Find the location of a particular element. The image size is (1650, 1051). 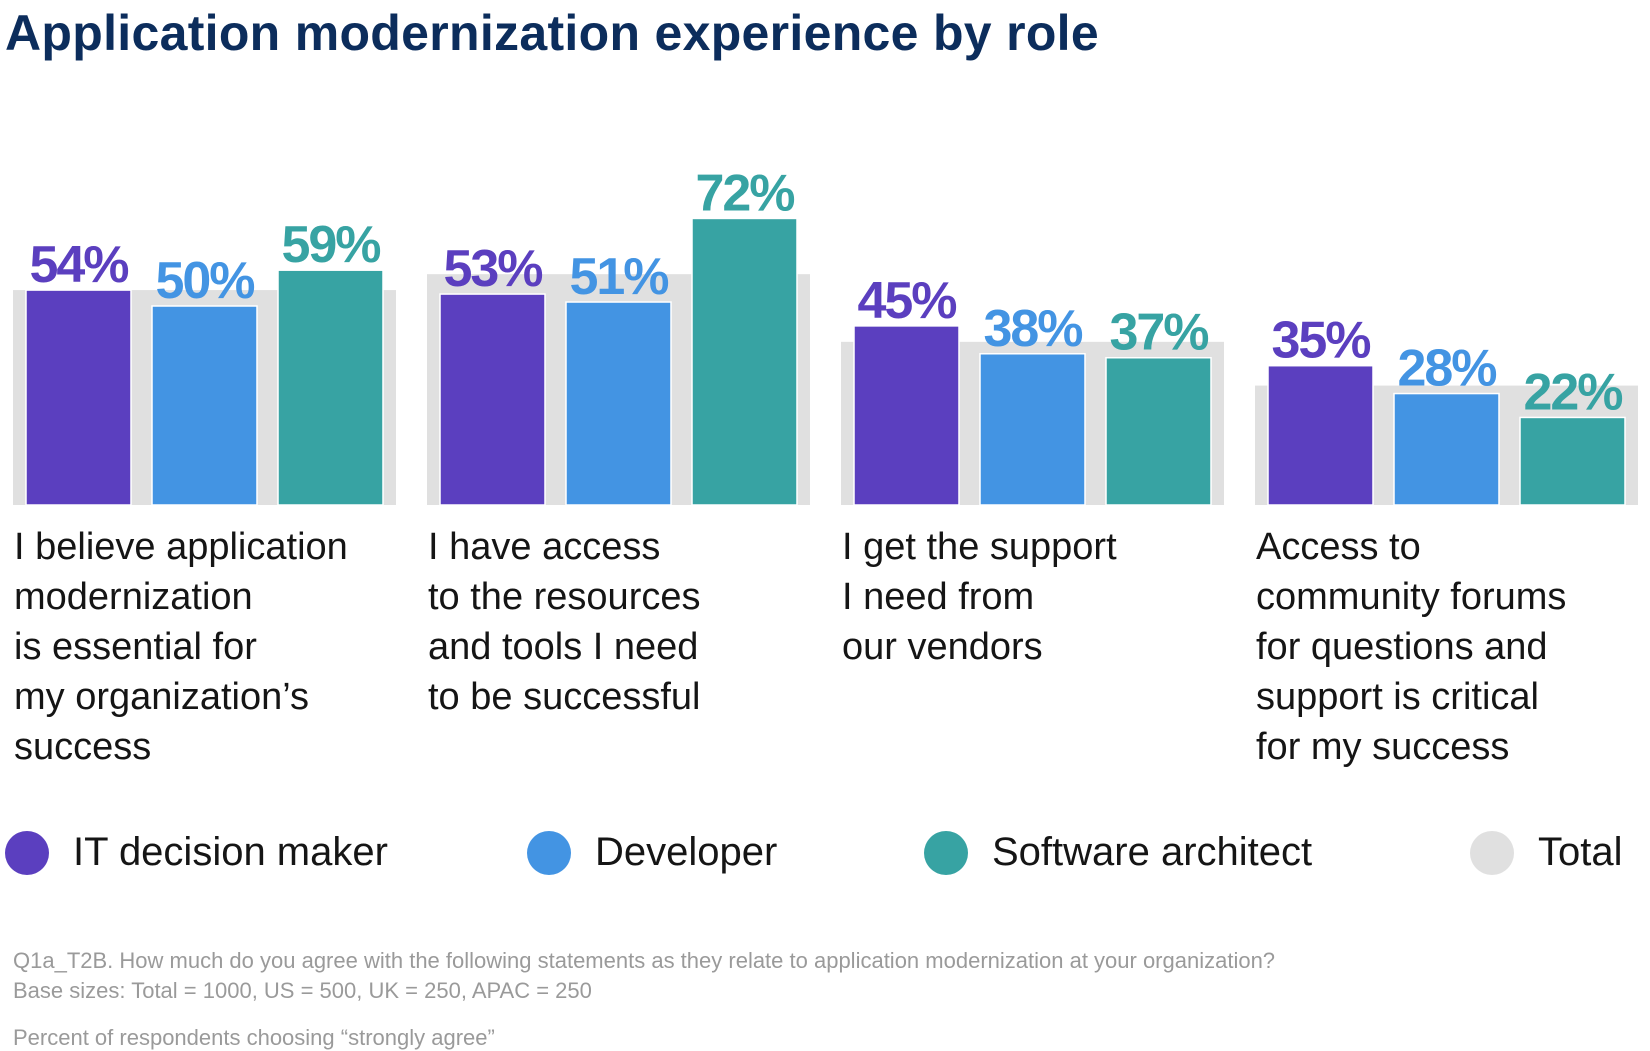

data-label: 72% is located at coordinates (744, 193).